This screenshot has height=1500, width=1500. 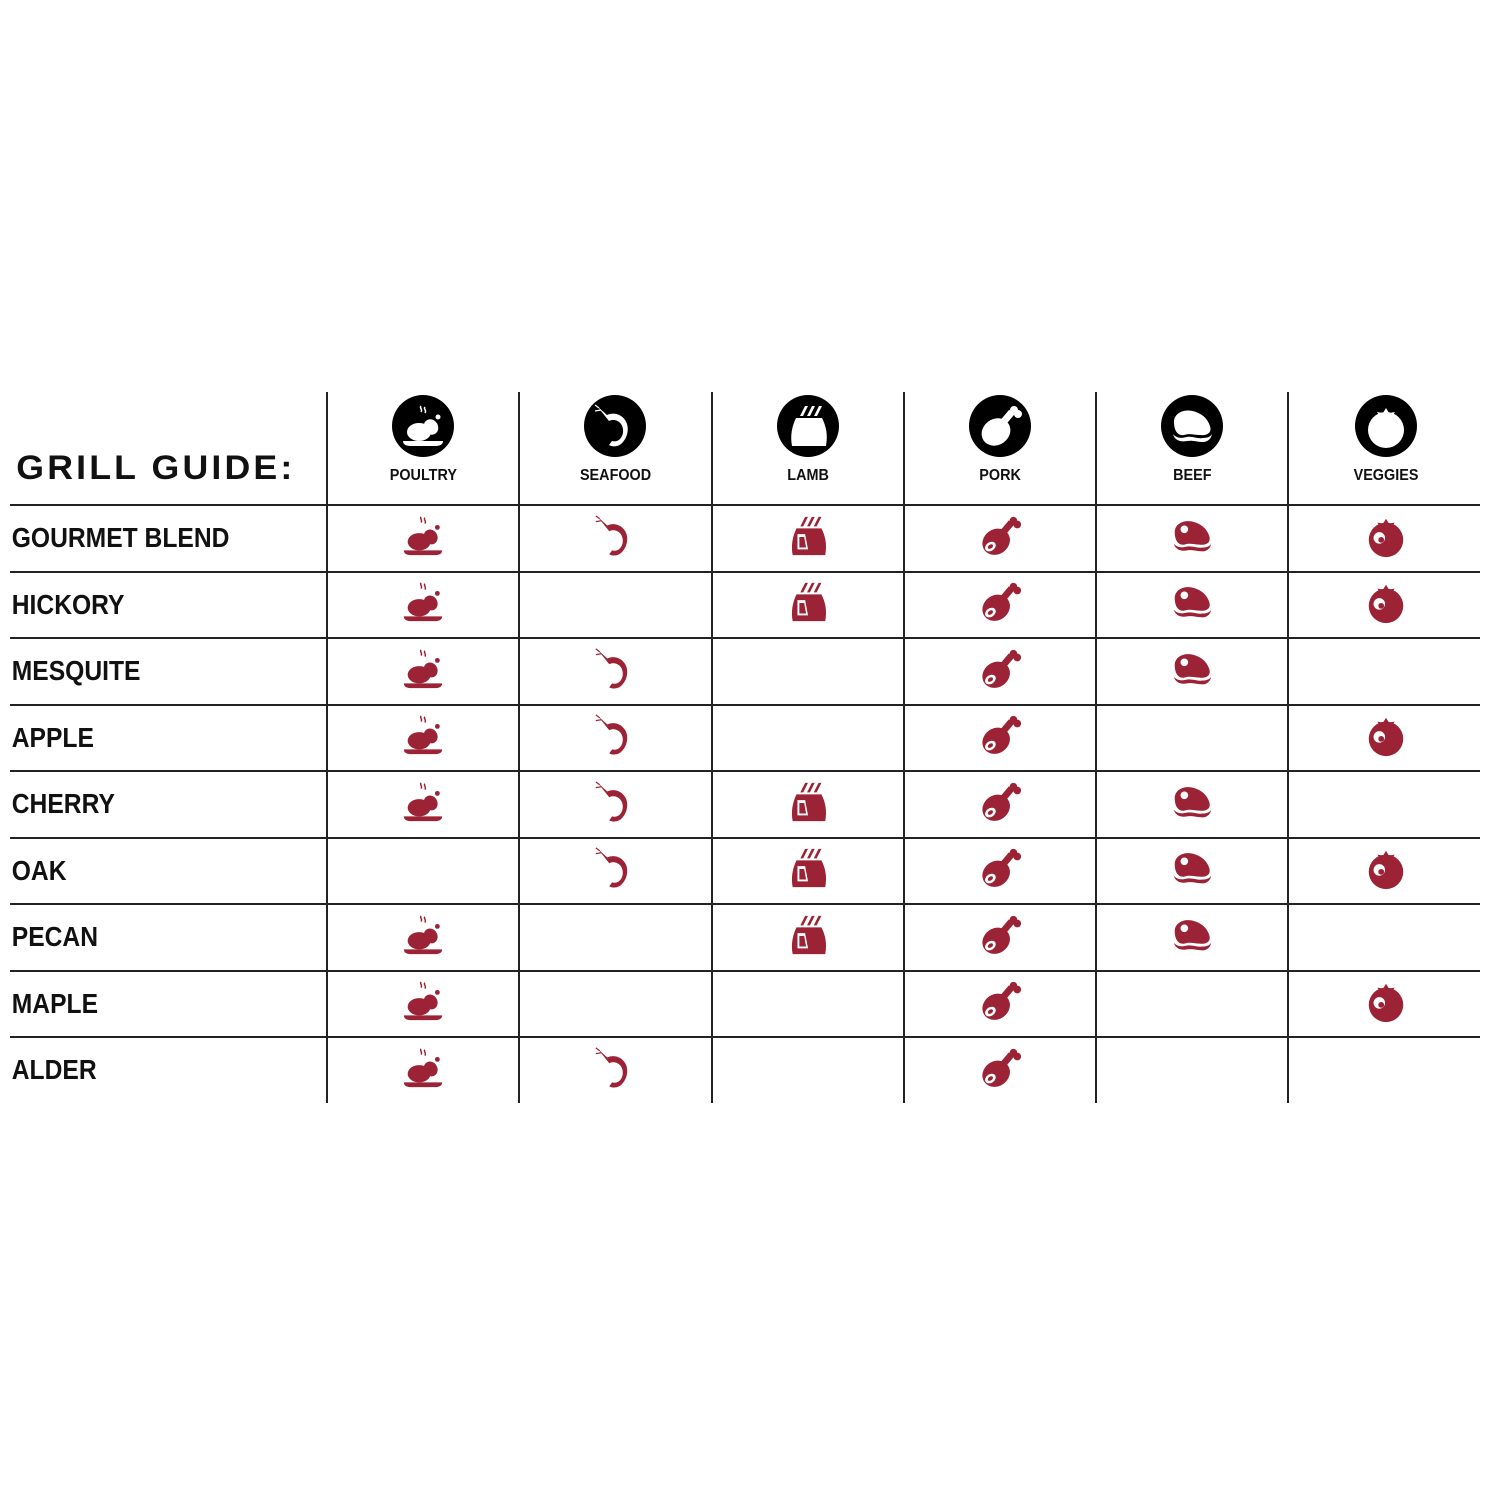 What do you see at coordinates (63, 804) in the screenshot?
I see `wood-label: CHERRY` at bounding box center [63, 804].